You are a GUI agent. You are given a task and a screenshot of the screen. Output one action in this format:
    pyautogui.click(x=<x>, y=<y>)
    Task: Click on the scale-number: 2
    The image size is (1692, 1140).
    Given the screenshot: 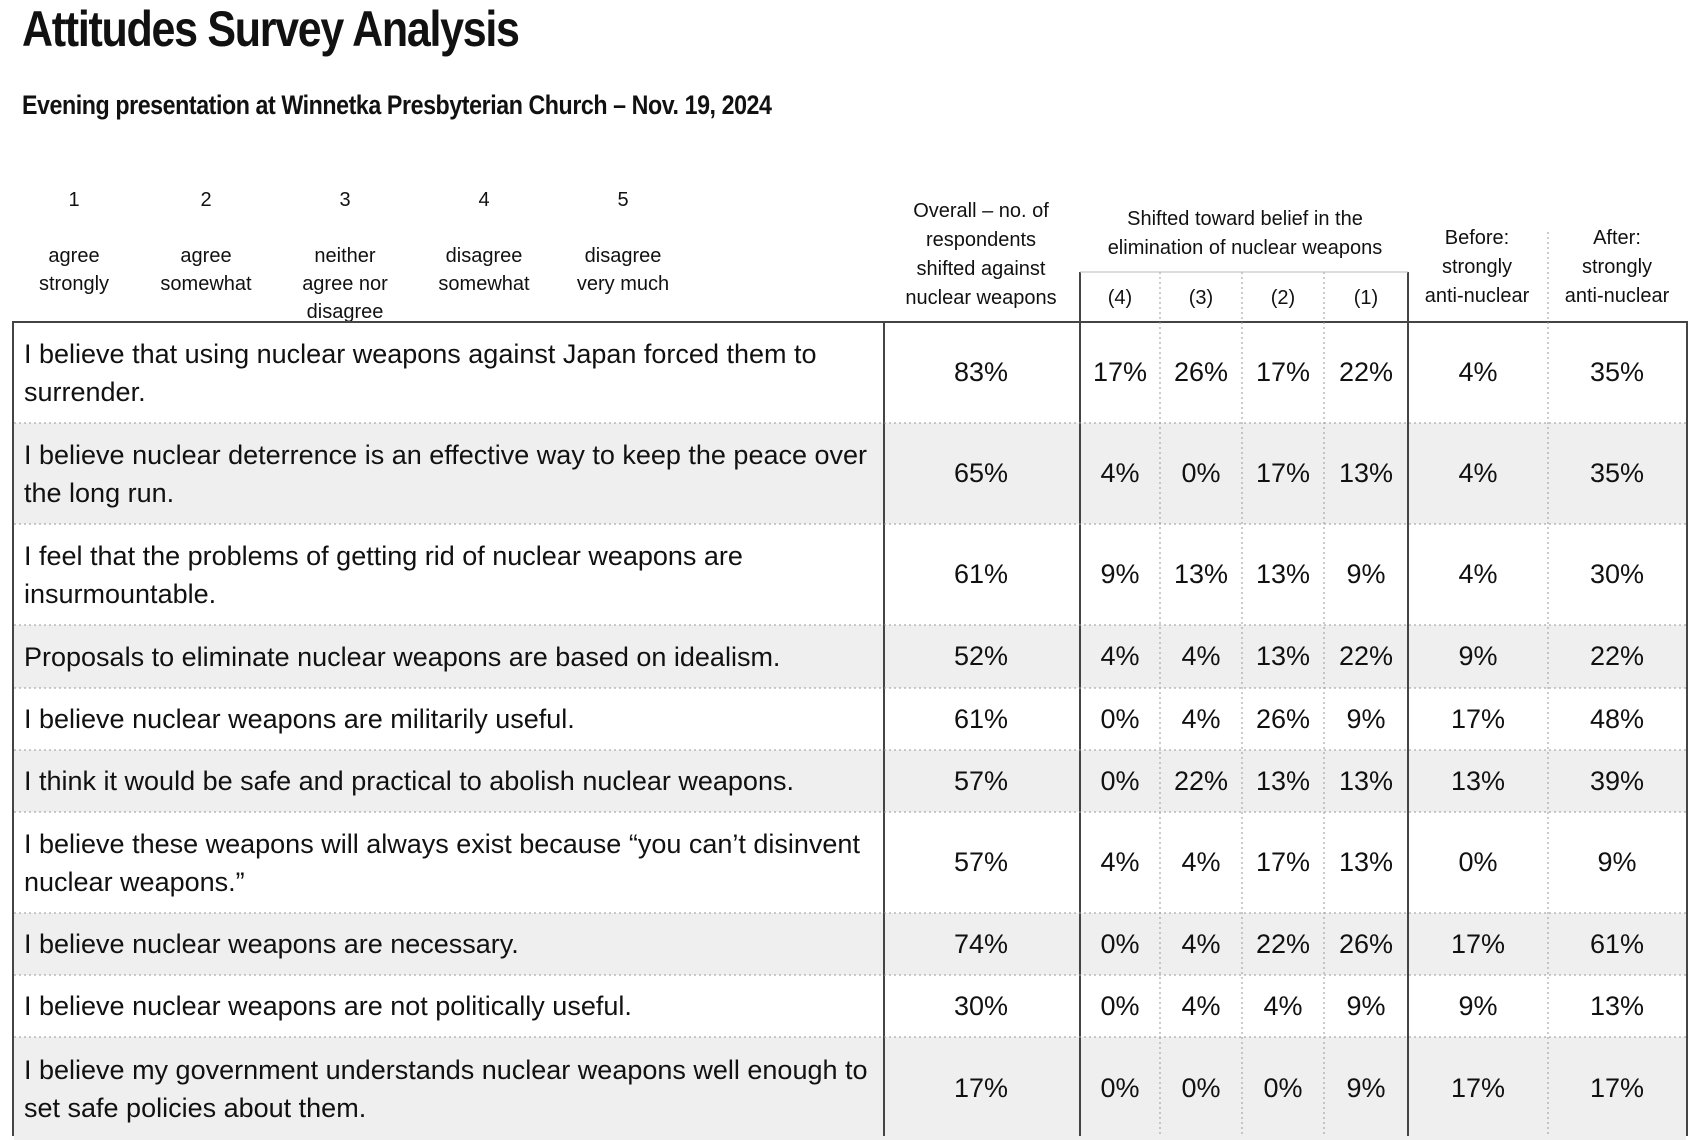 What is the action you would take?
    pyautogui.click(x=206, y=200)
    